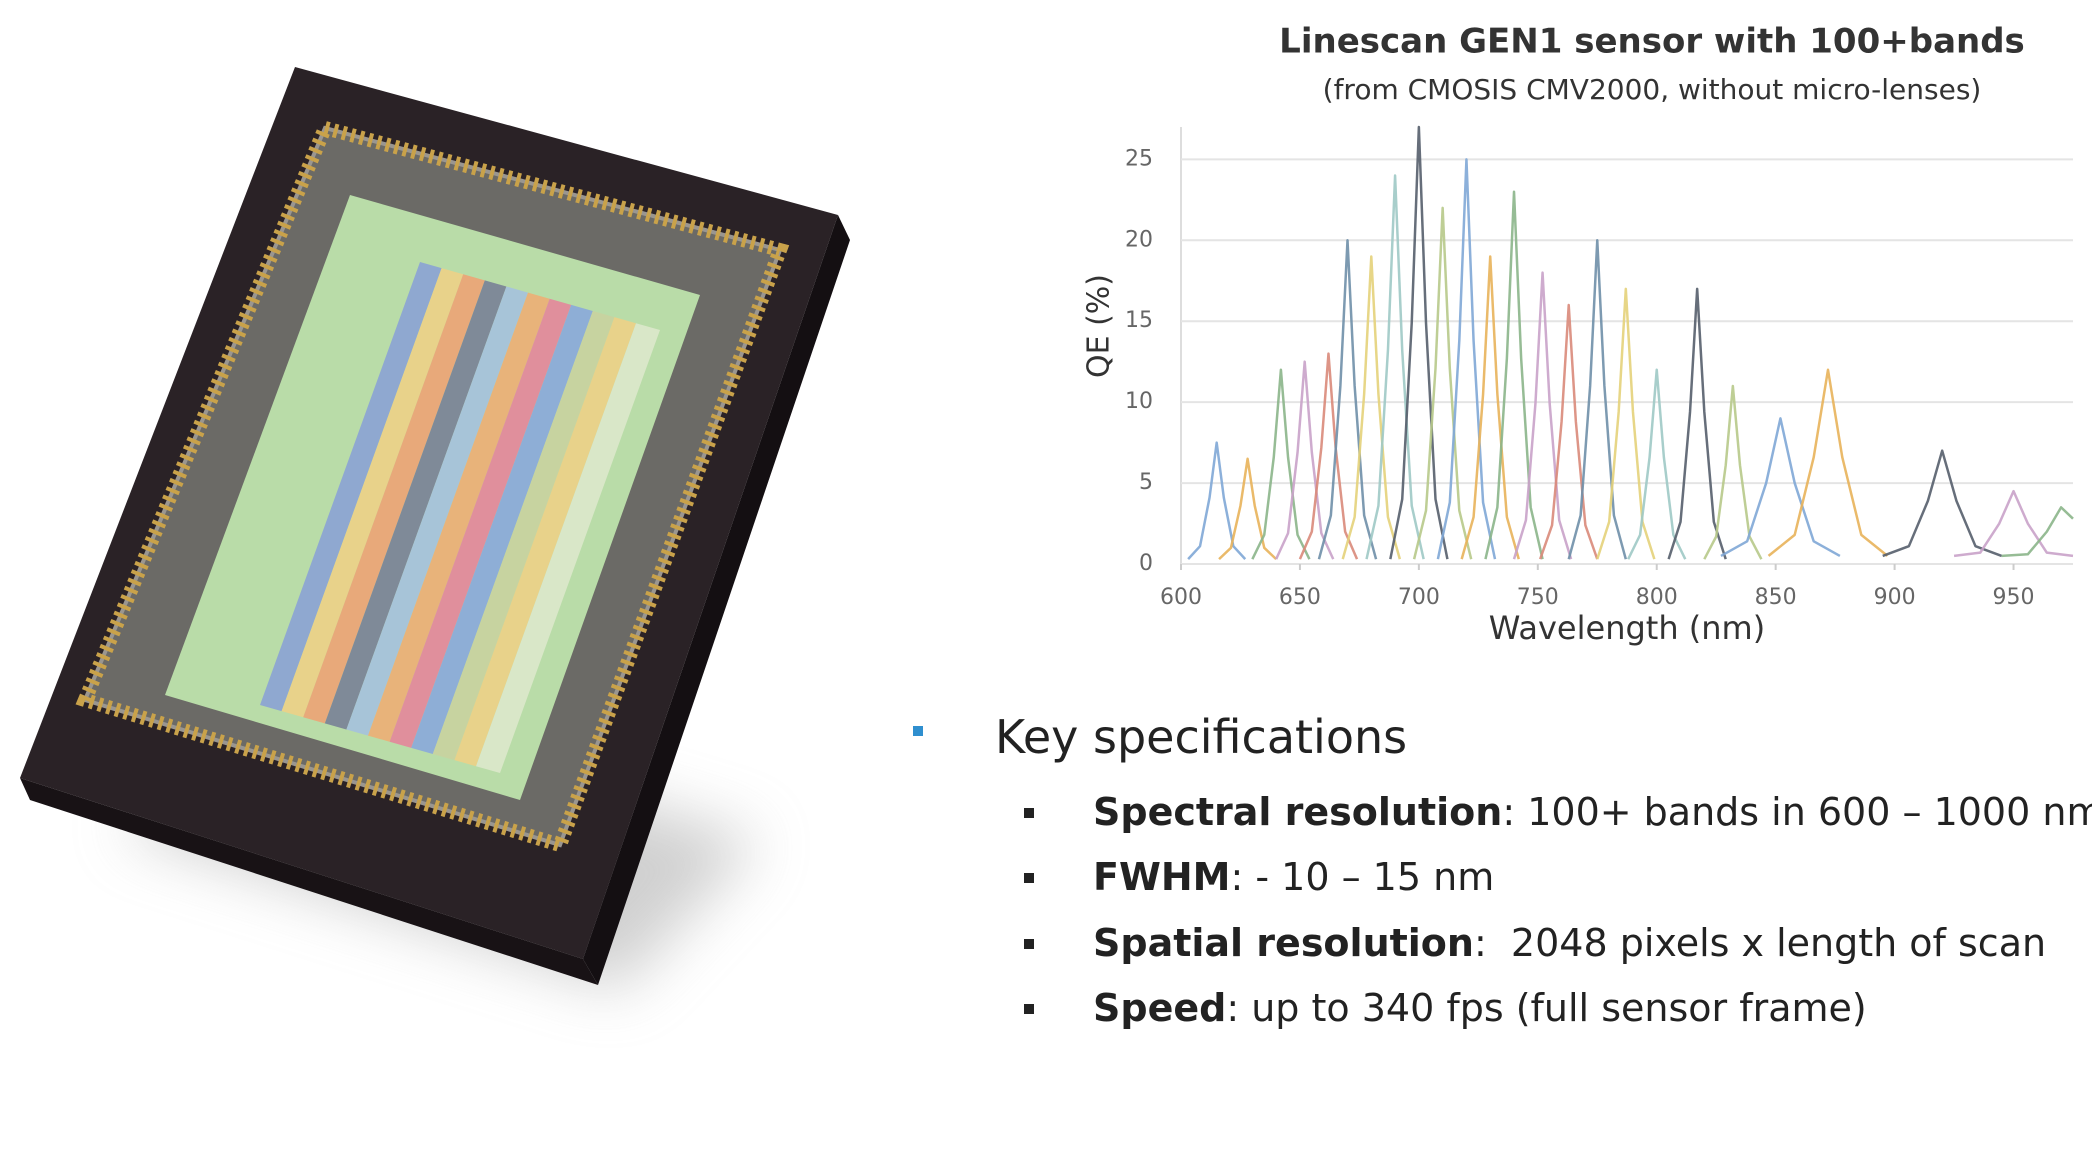 The width and height of the screenshot is (2092, 1169). I want to click on chart-title: Linescan GEN1 sensor with 100+bands, so click(1652, 42).